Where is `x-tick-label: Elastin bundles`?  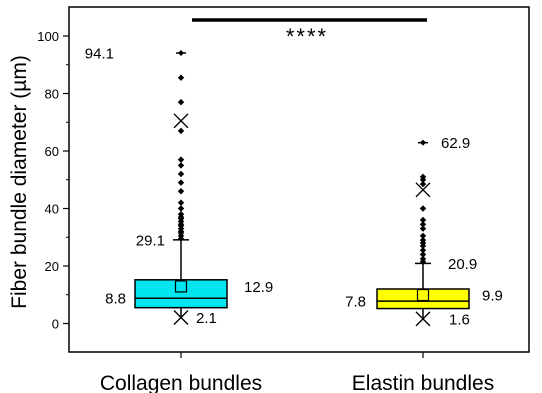
x-tick-label: Elastin bundles is located at coordinates (423, 382).